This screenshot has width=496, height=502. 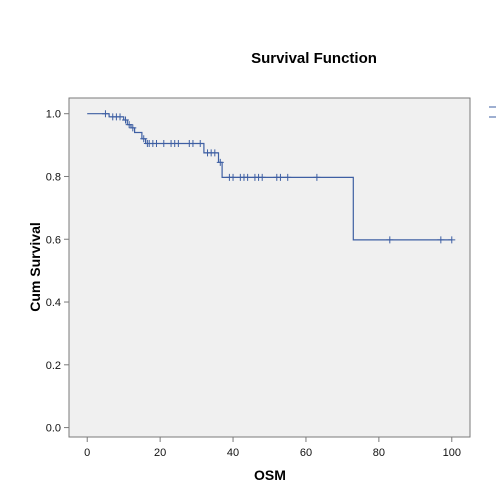 I want to click on y-axis-title: Cum Survival, so click(x=35, y=266).